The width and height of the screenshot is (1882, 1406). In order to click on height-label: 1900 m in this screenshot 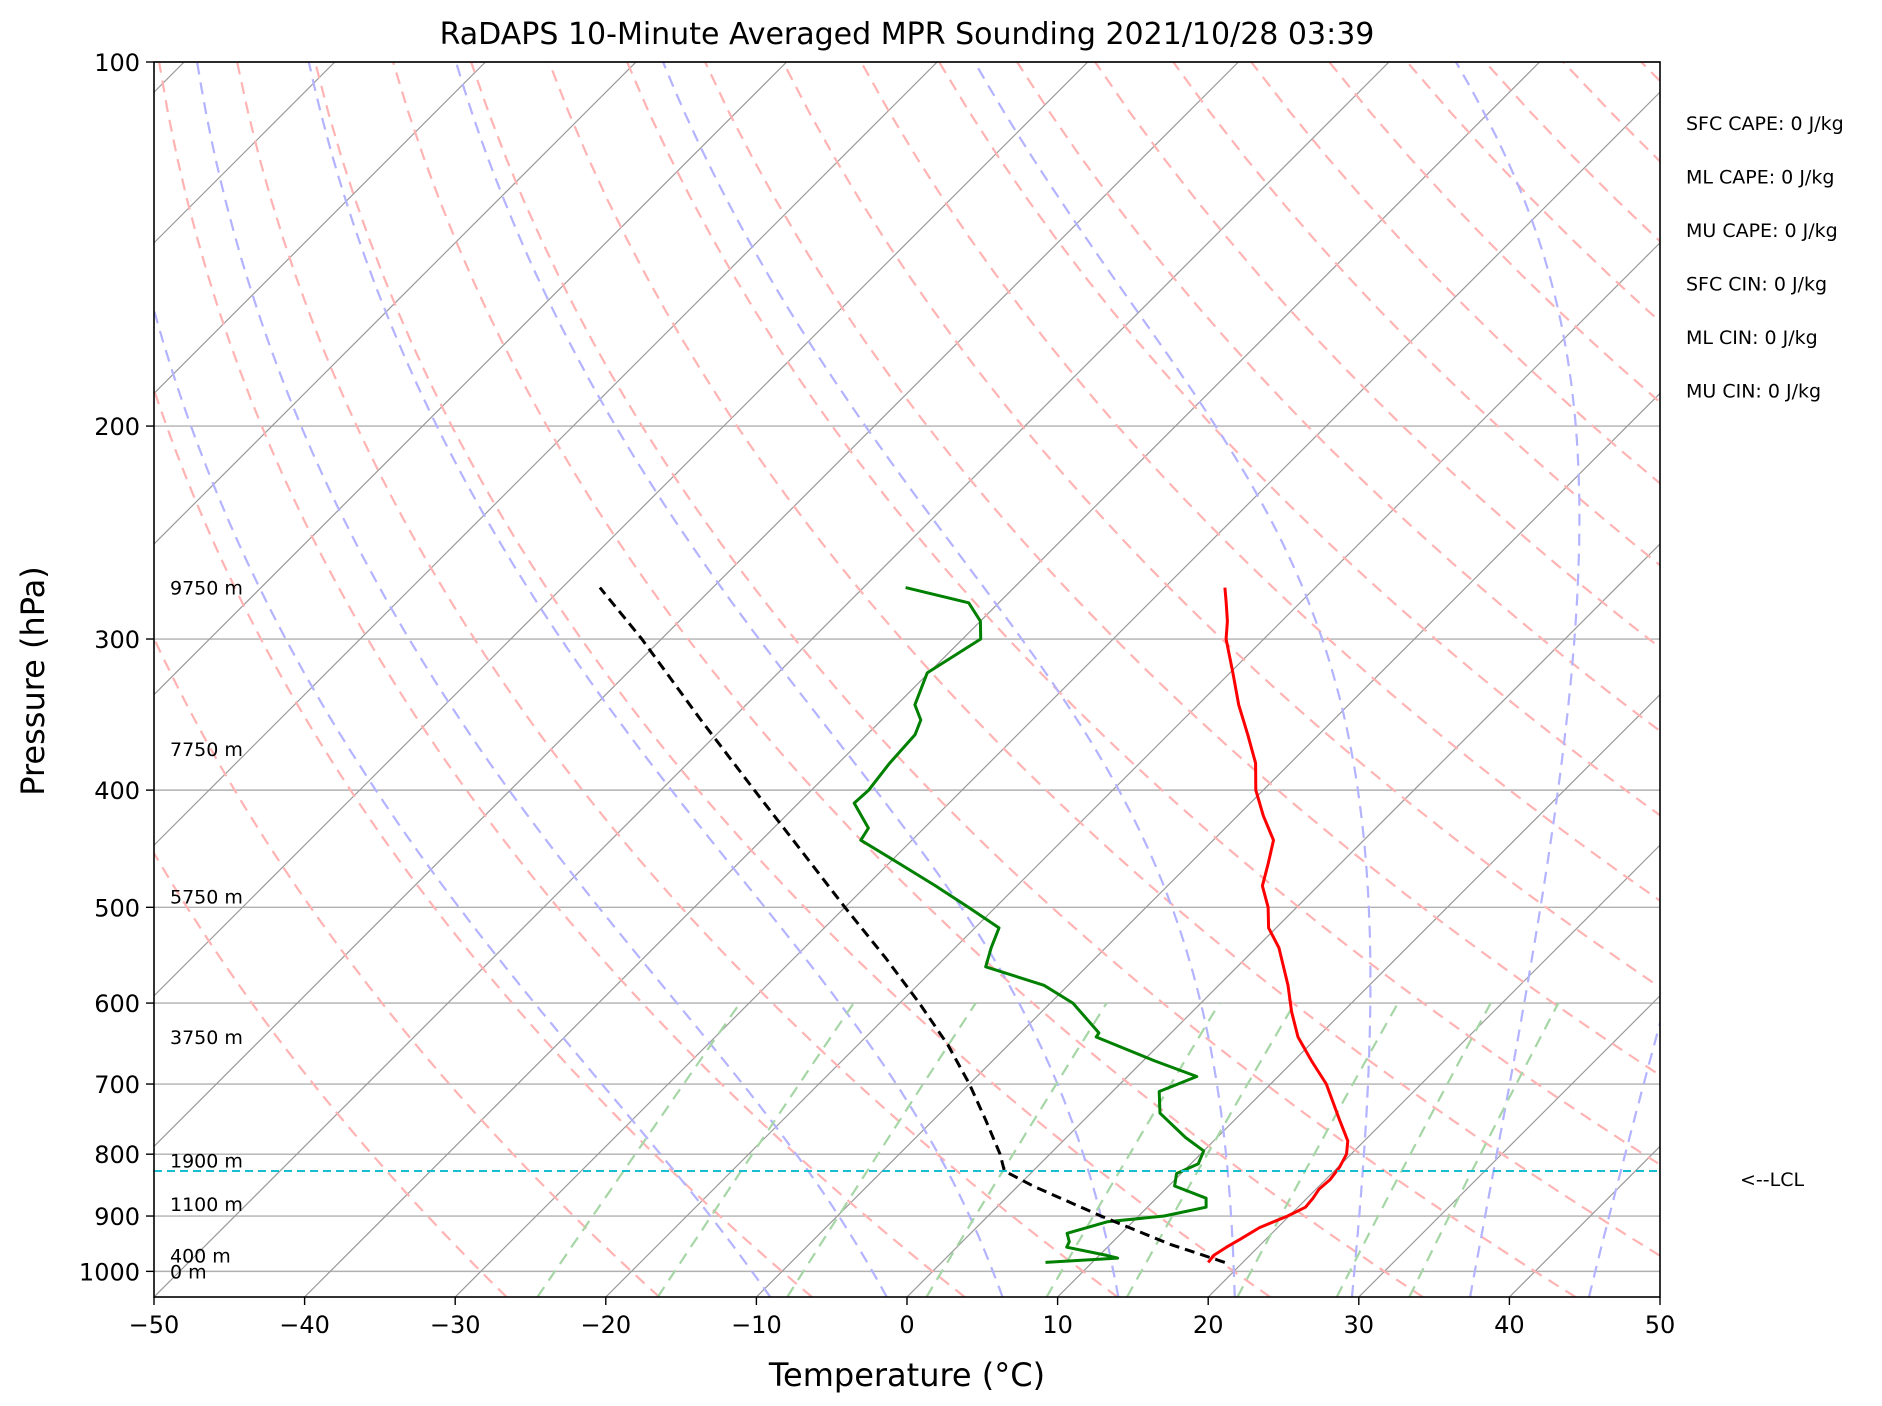, I will do `click(206, 1162)`.